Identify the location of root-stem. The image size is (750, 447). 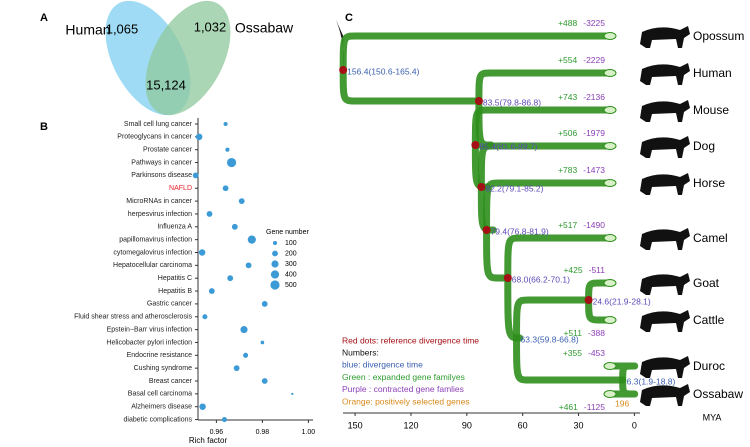
(340, 45).